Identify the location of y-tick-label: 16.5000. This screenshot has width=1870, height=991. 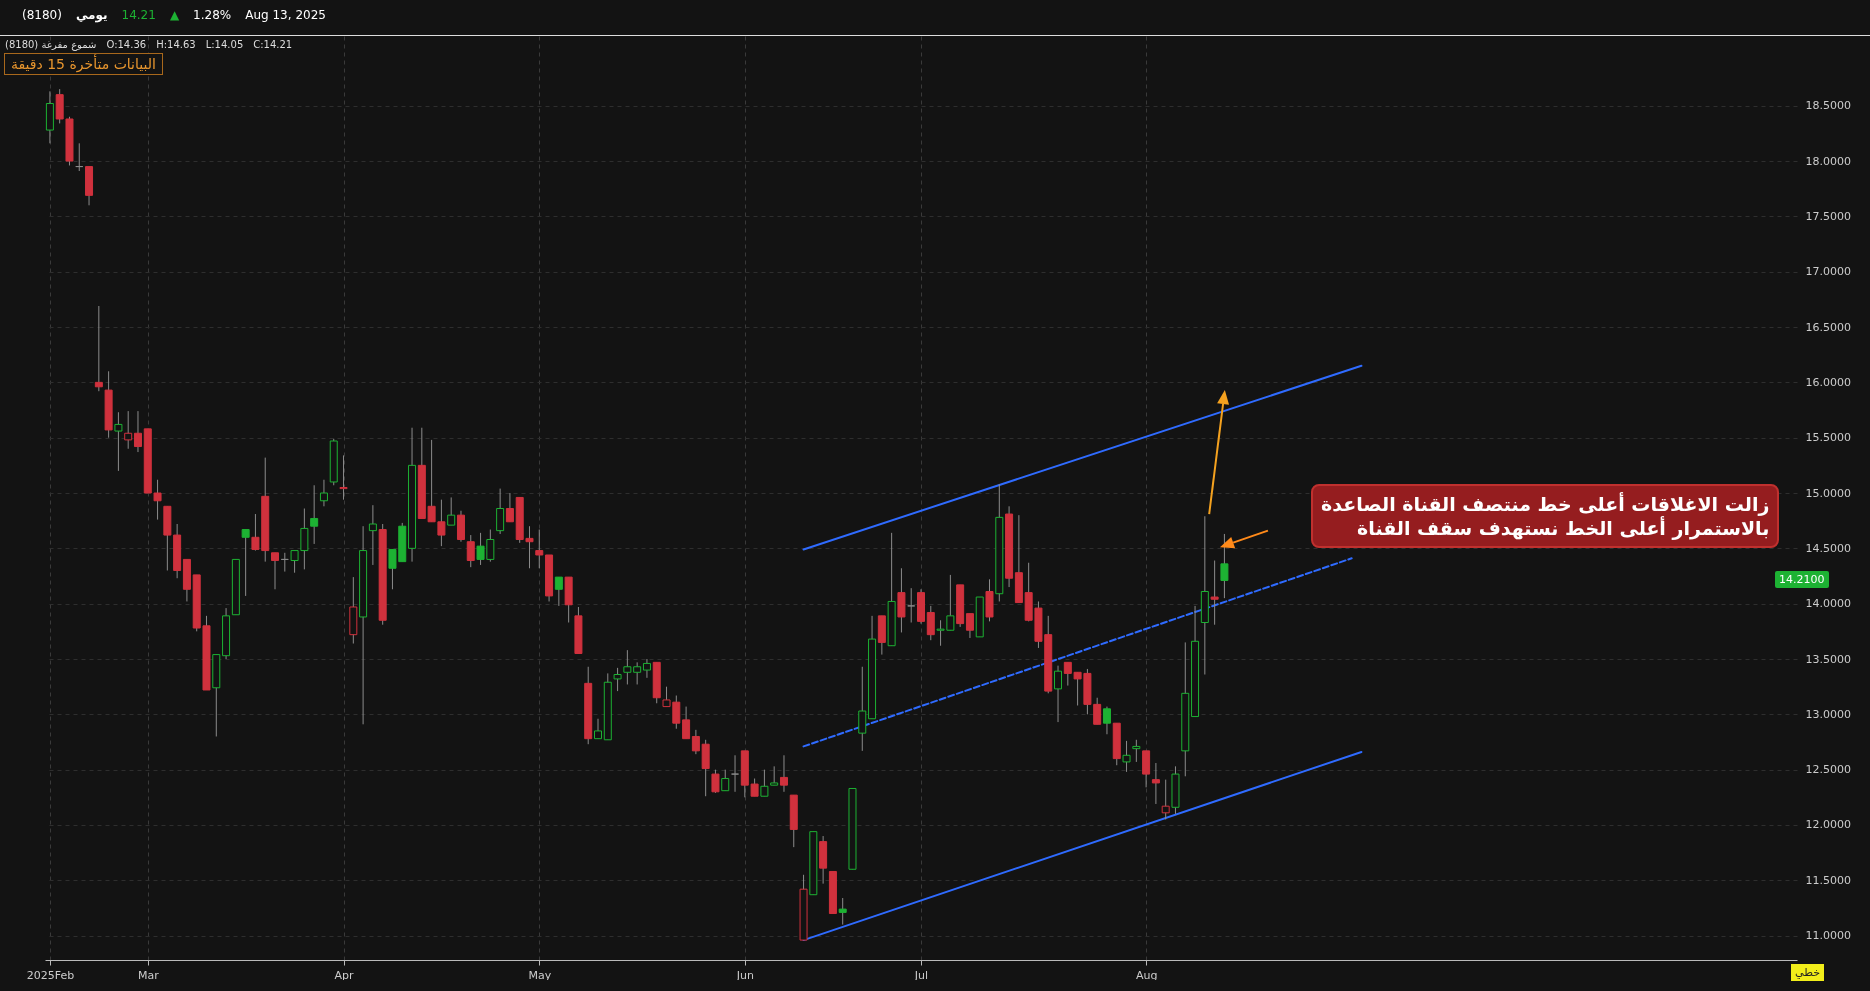
(1828, 327).